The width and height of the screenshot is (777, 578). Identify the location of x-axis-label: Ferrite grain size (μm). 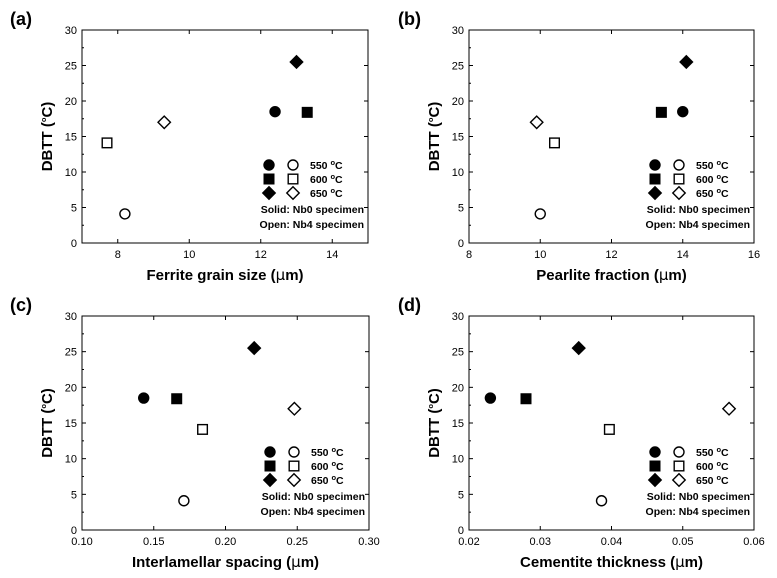
(224, 275).